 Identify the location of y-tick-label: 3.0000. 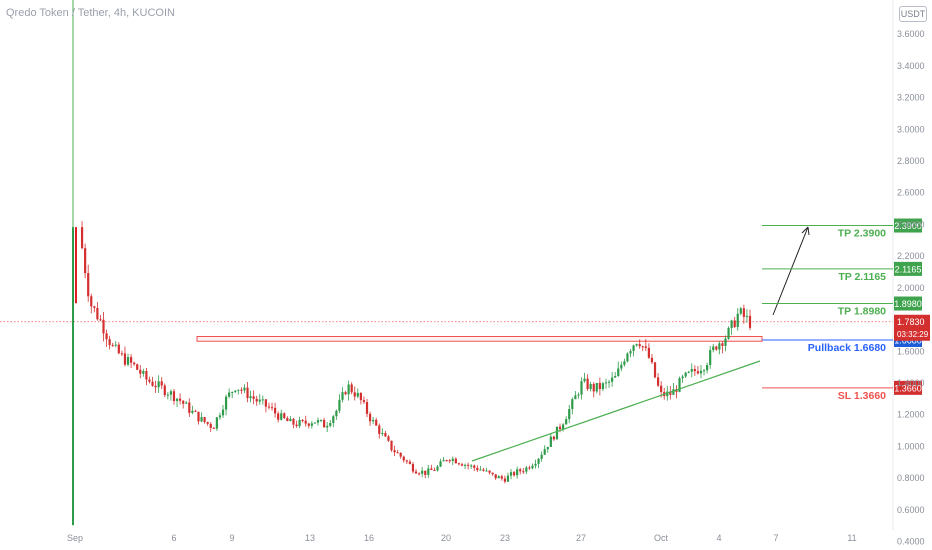
(911, 129).